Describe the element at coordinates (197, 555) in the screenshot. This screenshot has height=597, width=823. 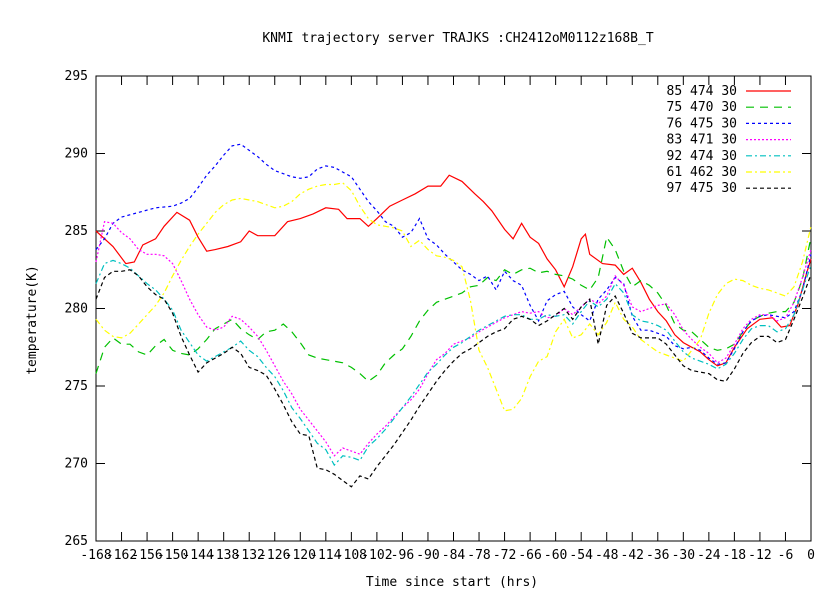
I see `x-tick-label: -144` at that location.